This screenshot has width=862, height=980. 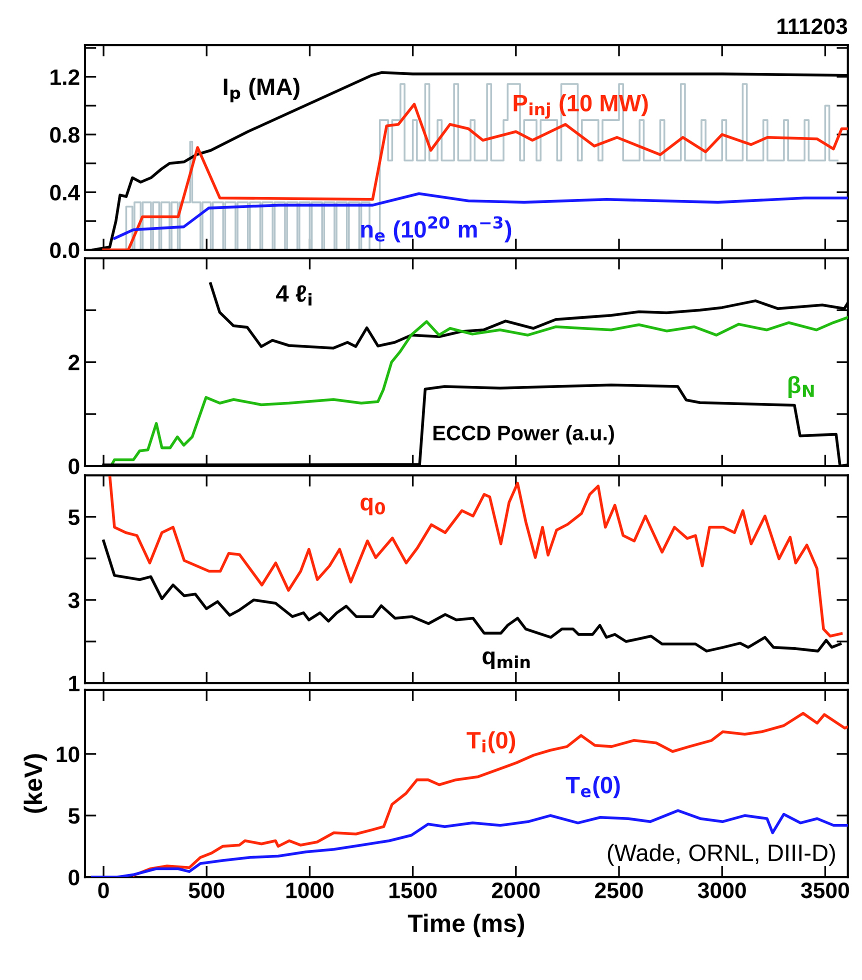 What do you see at coordinates (206, 890) in the screenshot?
I see `x-tick-label: 500` at bounding box center [206, 890].